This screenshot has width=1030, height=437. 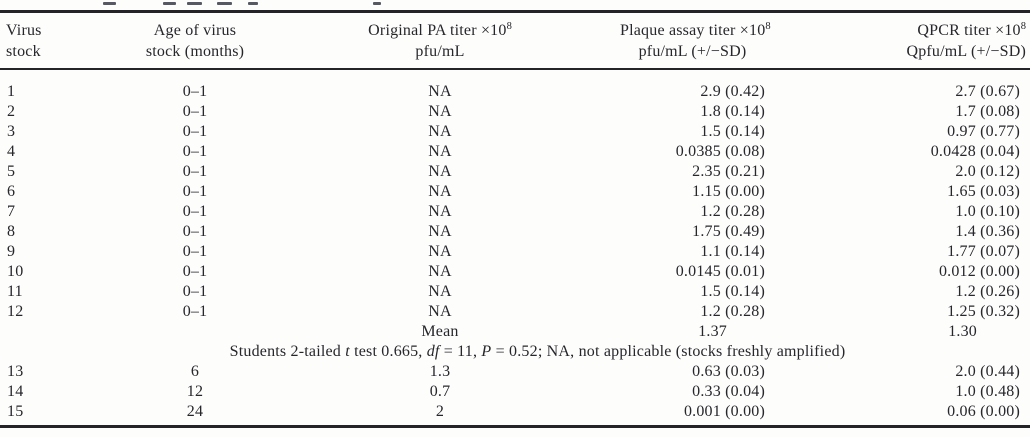 I want to click on table-row: 6 0–1 NA 1.15 (0.00) 1.65 (0.03), so click(x=515, y=192).